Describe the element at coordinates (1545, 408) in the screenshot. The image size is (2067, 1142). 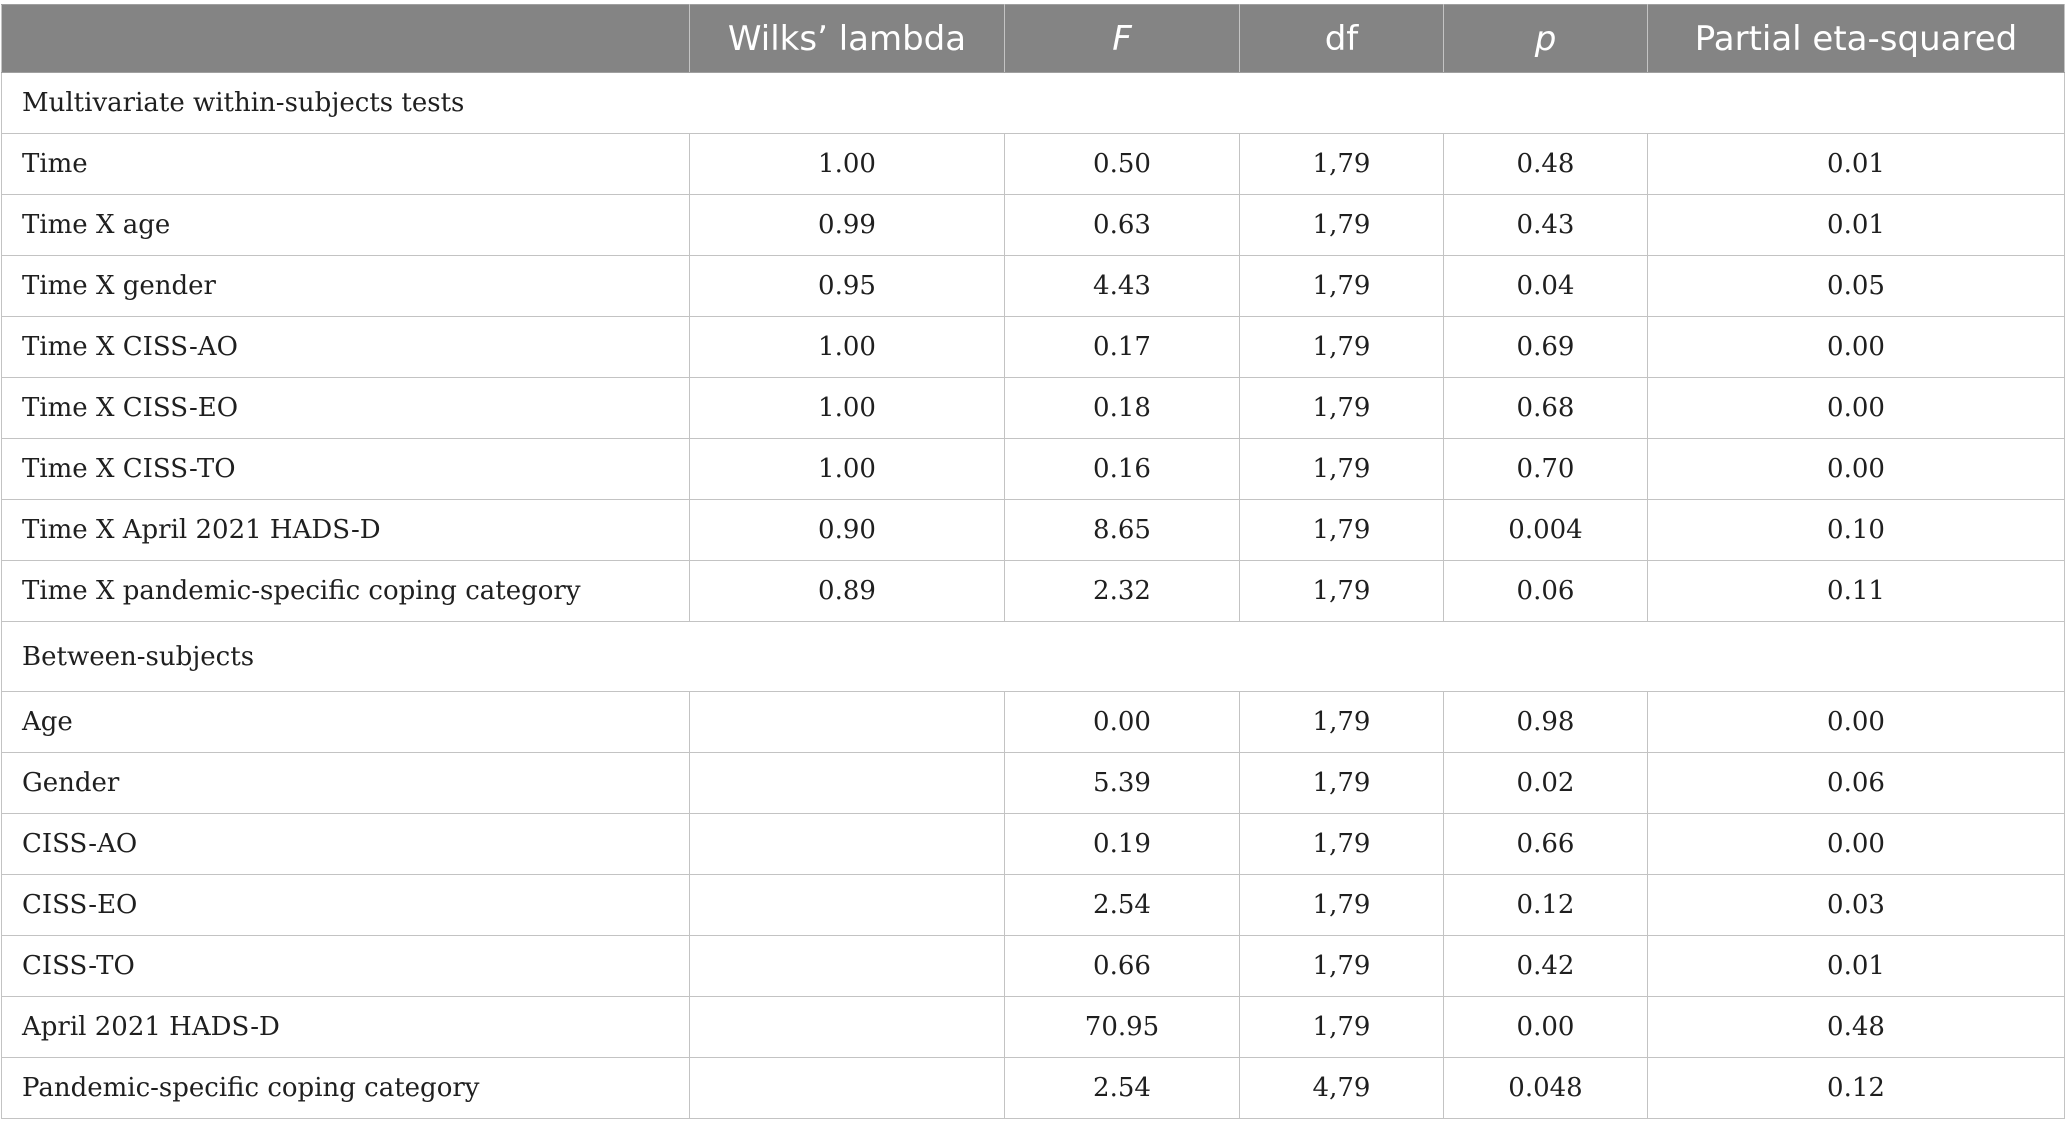
I see `p-cell: 0.68` at that location.